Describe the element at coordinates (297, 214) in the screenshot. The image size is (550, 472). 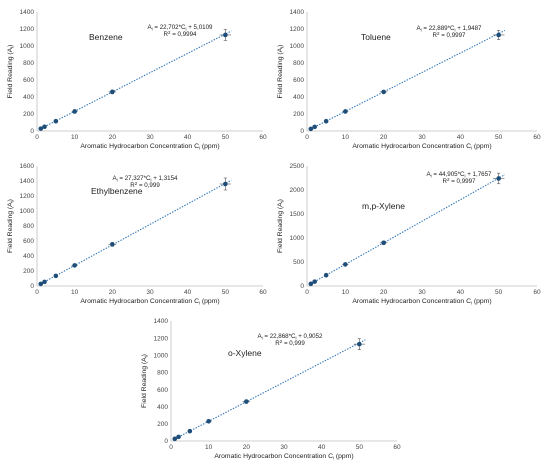
I see `y-tick-label: 1500` at that location.